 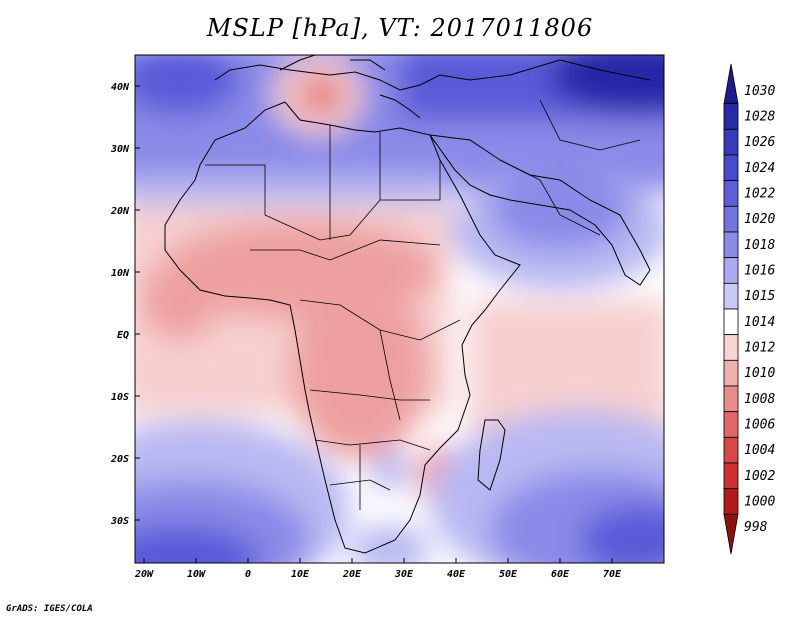 What do you see at coordinates (119, 459) in the screenshot?
I see `lat-tick-label: 20S` at bounding box center [119, 459].